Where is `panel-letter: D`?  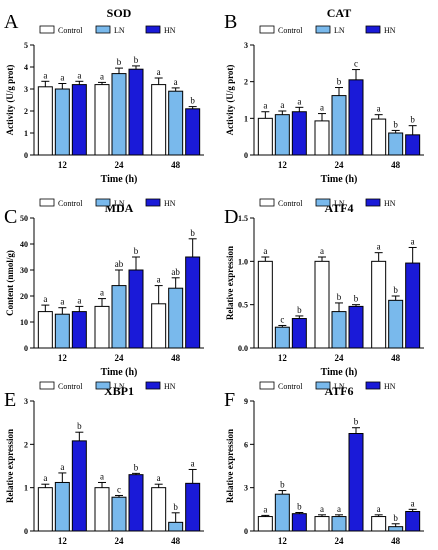 panel-letter: D is located at coordinates (231, 217).